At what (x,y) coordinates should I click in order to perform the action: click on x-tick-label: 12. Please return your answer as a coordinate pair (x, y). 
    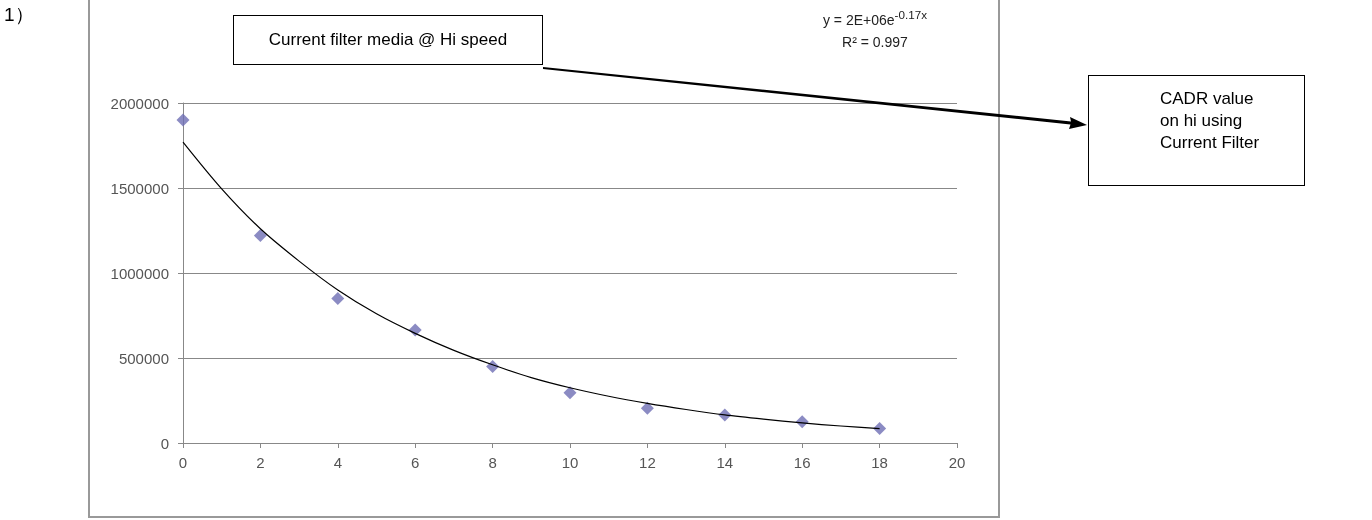
    Looking at the image, I should click on (647, 462).